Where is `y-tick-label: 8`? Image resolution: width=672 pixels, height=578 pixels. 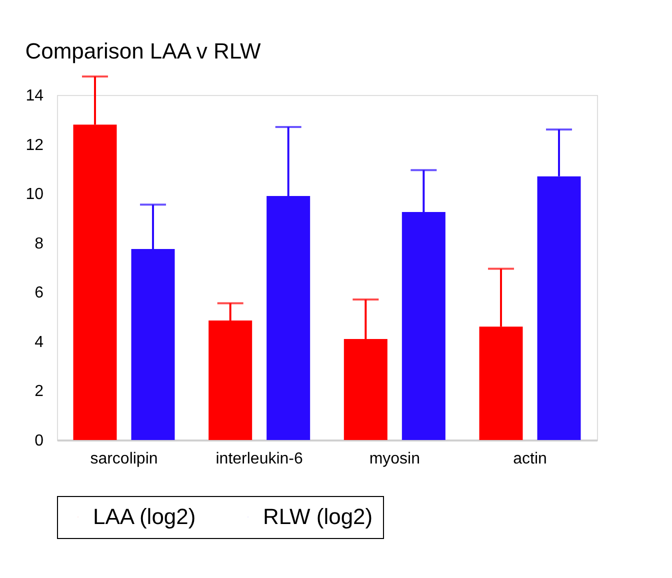 y-tick-label: 8 is located at coordinates (39, 243).